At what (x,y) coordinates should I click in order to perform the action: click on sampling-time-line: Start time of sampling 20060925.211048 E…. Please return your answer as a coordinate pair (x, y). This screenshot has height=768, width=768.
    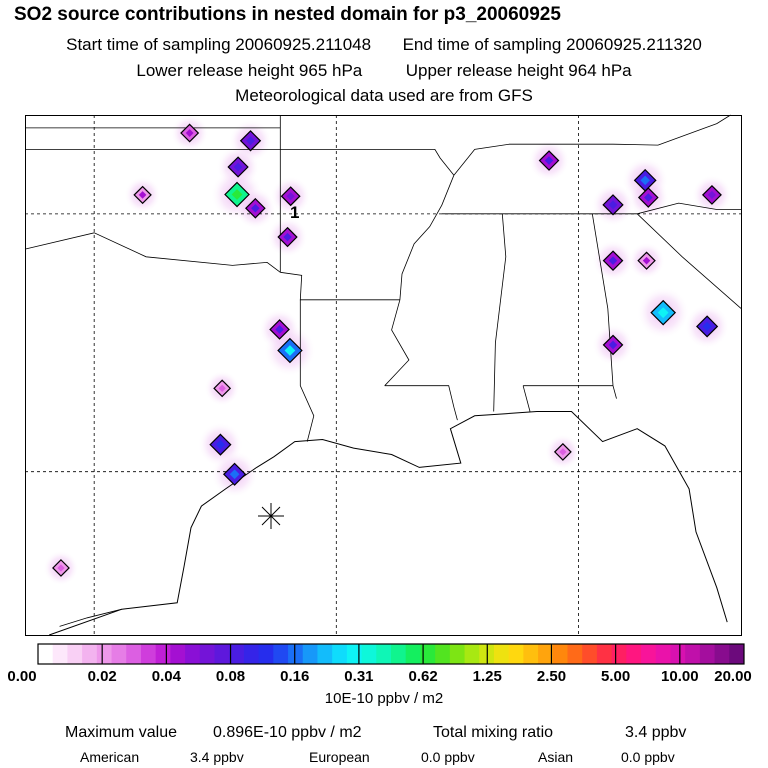
    Looking at the image, I should click on (384, 45).